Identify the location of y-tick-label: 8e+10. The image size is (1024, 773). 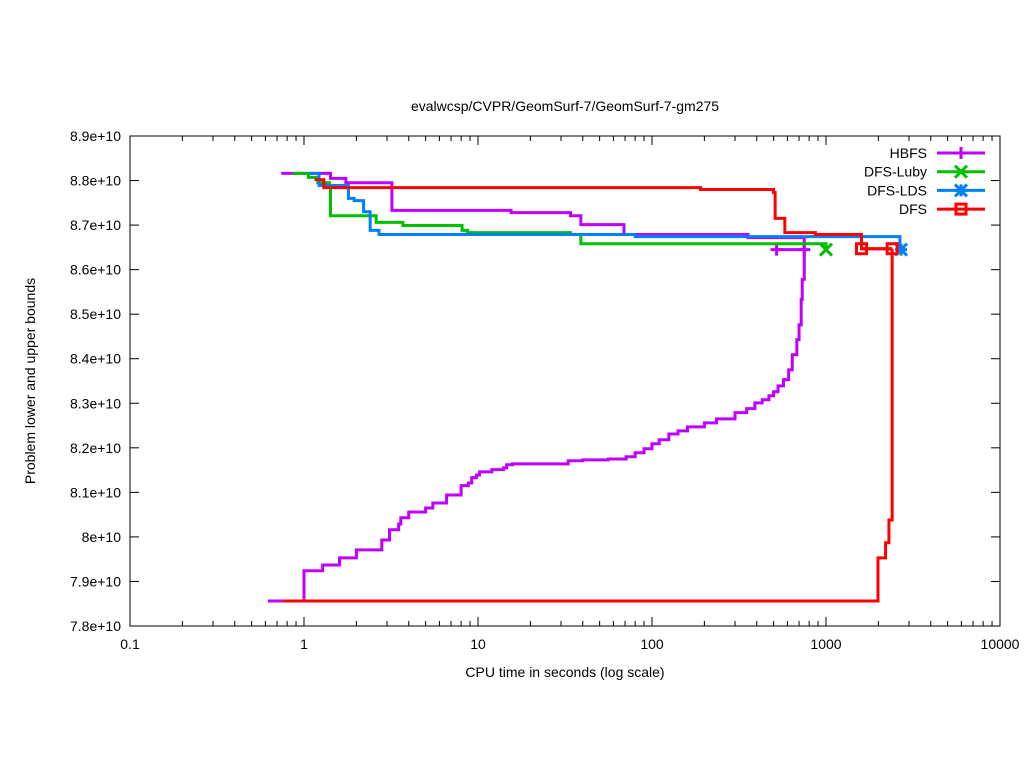
(102, 537).